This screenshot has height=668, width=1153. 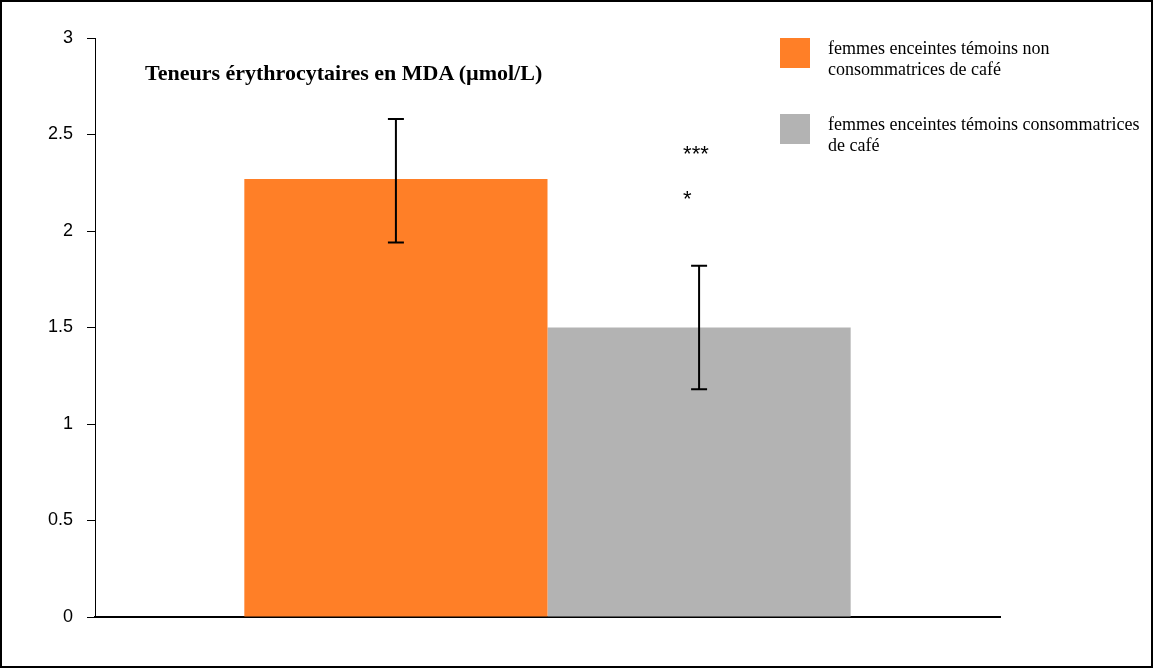 What do you see at coordinates (60, 133) in the screenshot?
I see `y-tick-label: 2.5` at bounding box center [60, 133].